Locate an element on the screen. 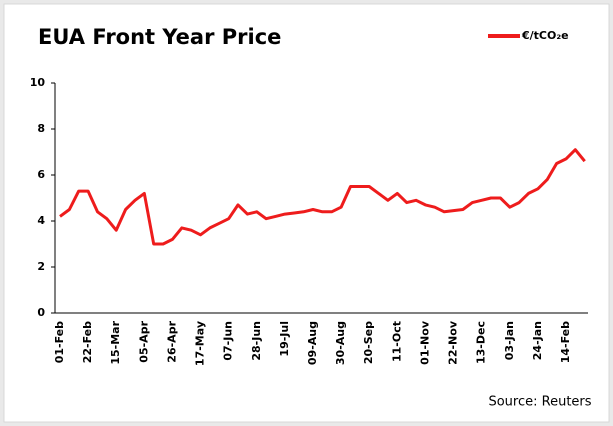 The image size is (613, 426). source: Source: Reuters is located at coordinates (539, 402).